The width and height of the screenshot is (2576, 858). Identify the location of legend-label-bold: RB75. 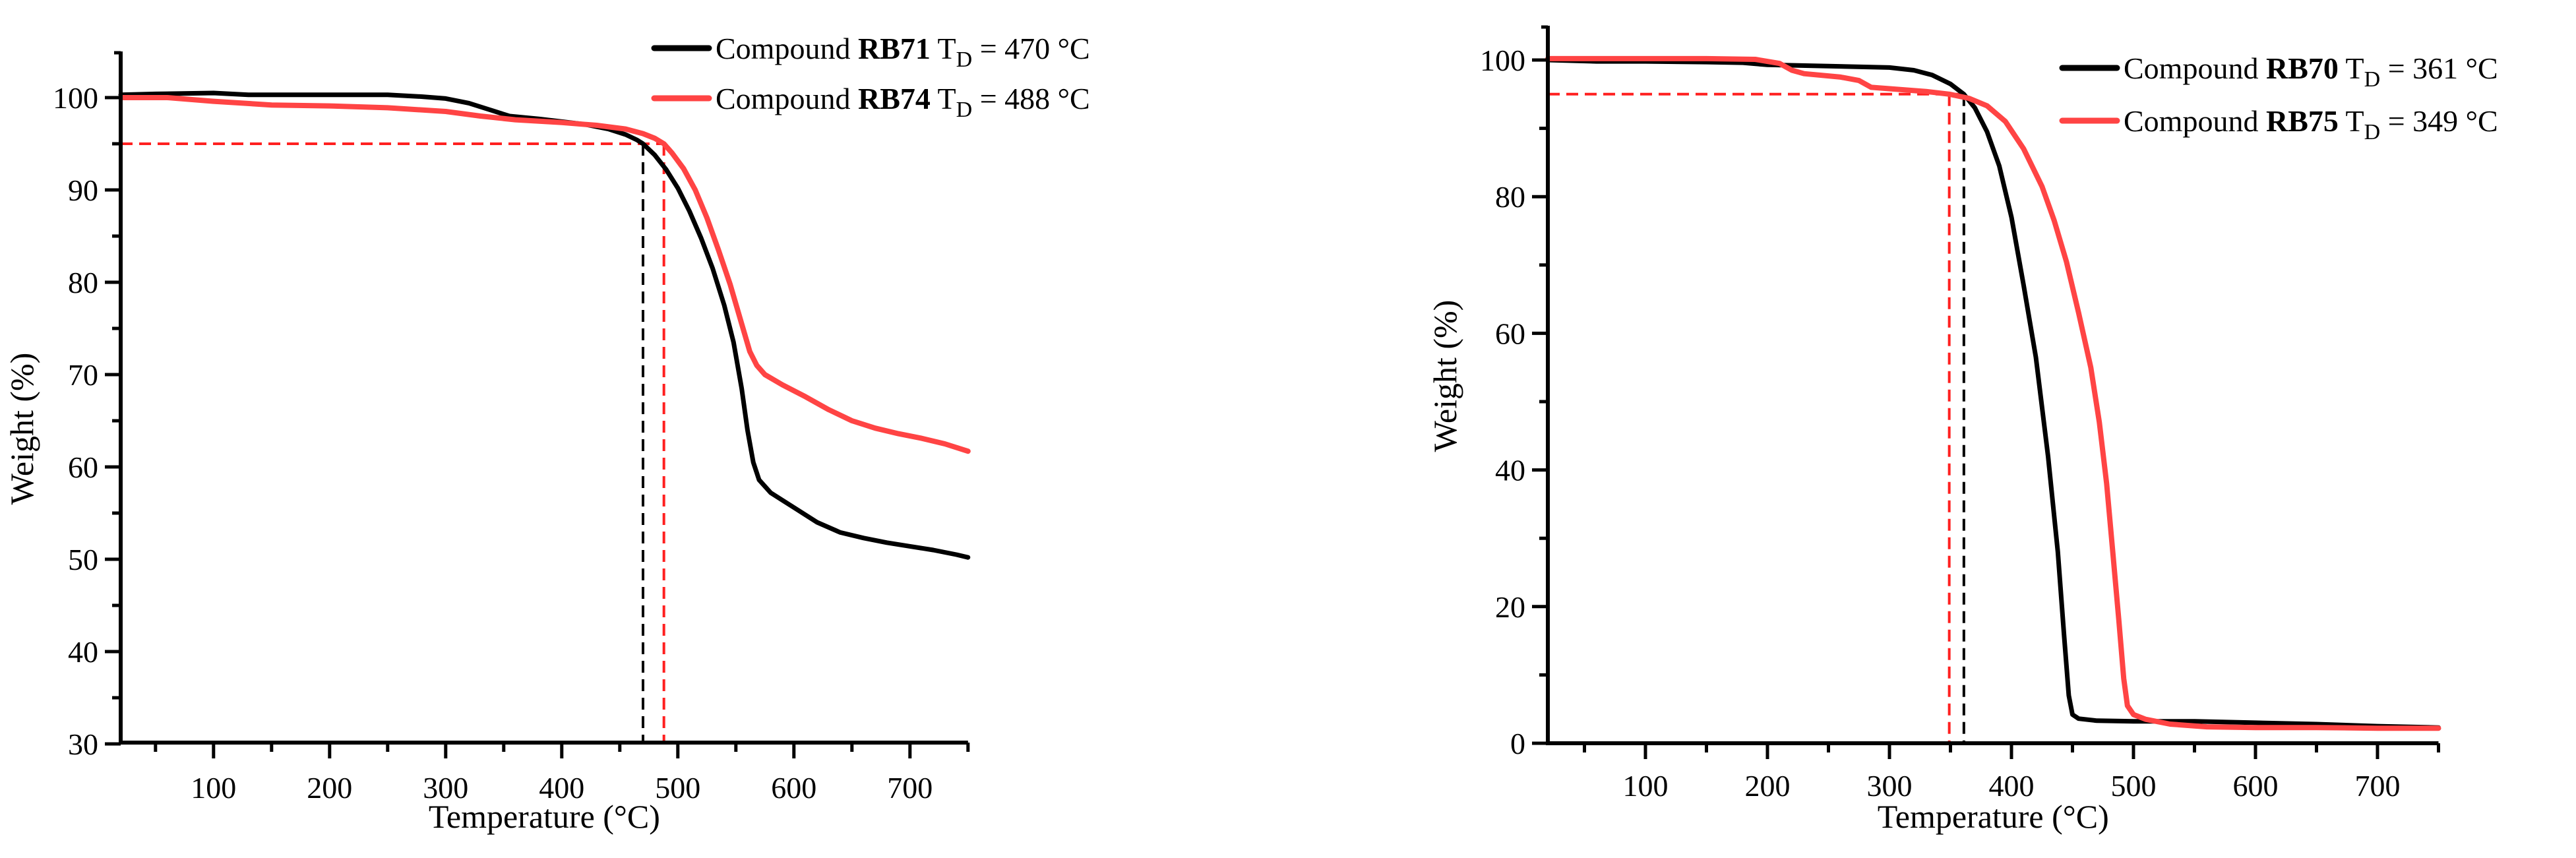
(2302, 121).